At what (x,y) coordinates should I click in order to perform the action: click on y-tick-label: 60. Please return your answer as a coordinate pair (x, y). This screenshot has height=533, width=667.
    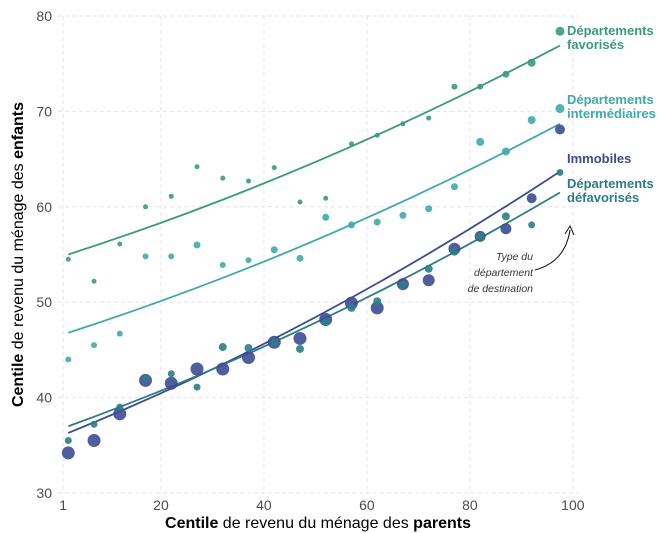
    Looking at the image, I should click on (44, 207).